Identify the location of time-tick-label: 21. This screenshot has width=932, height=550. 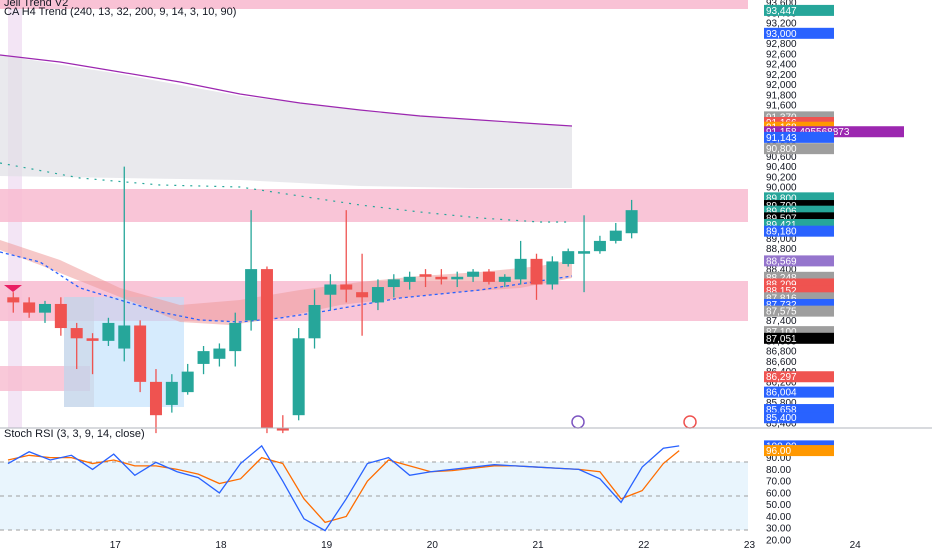
(539, 545).